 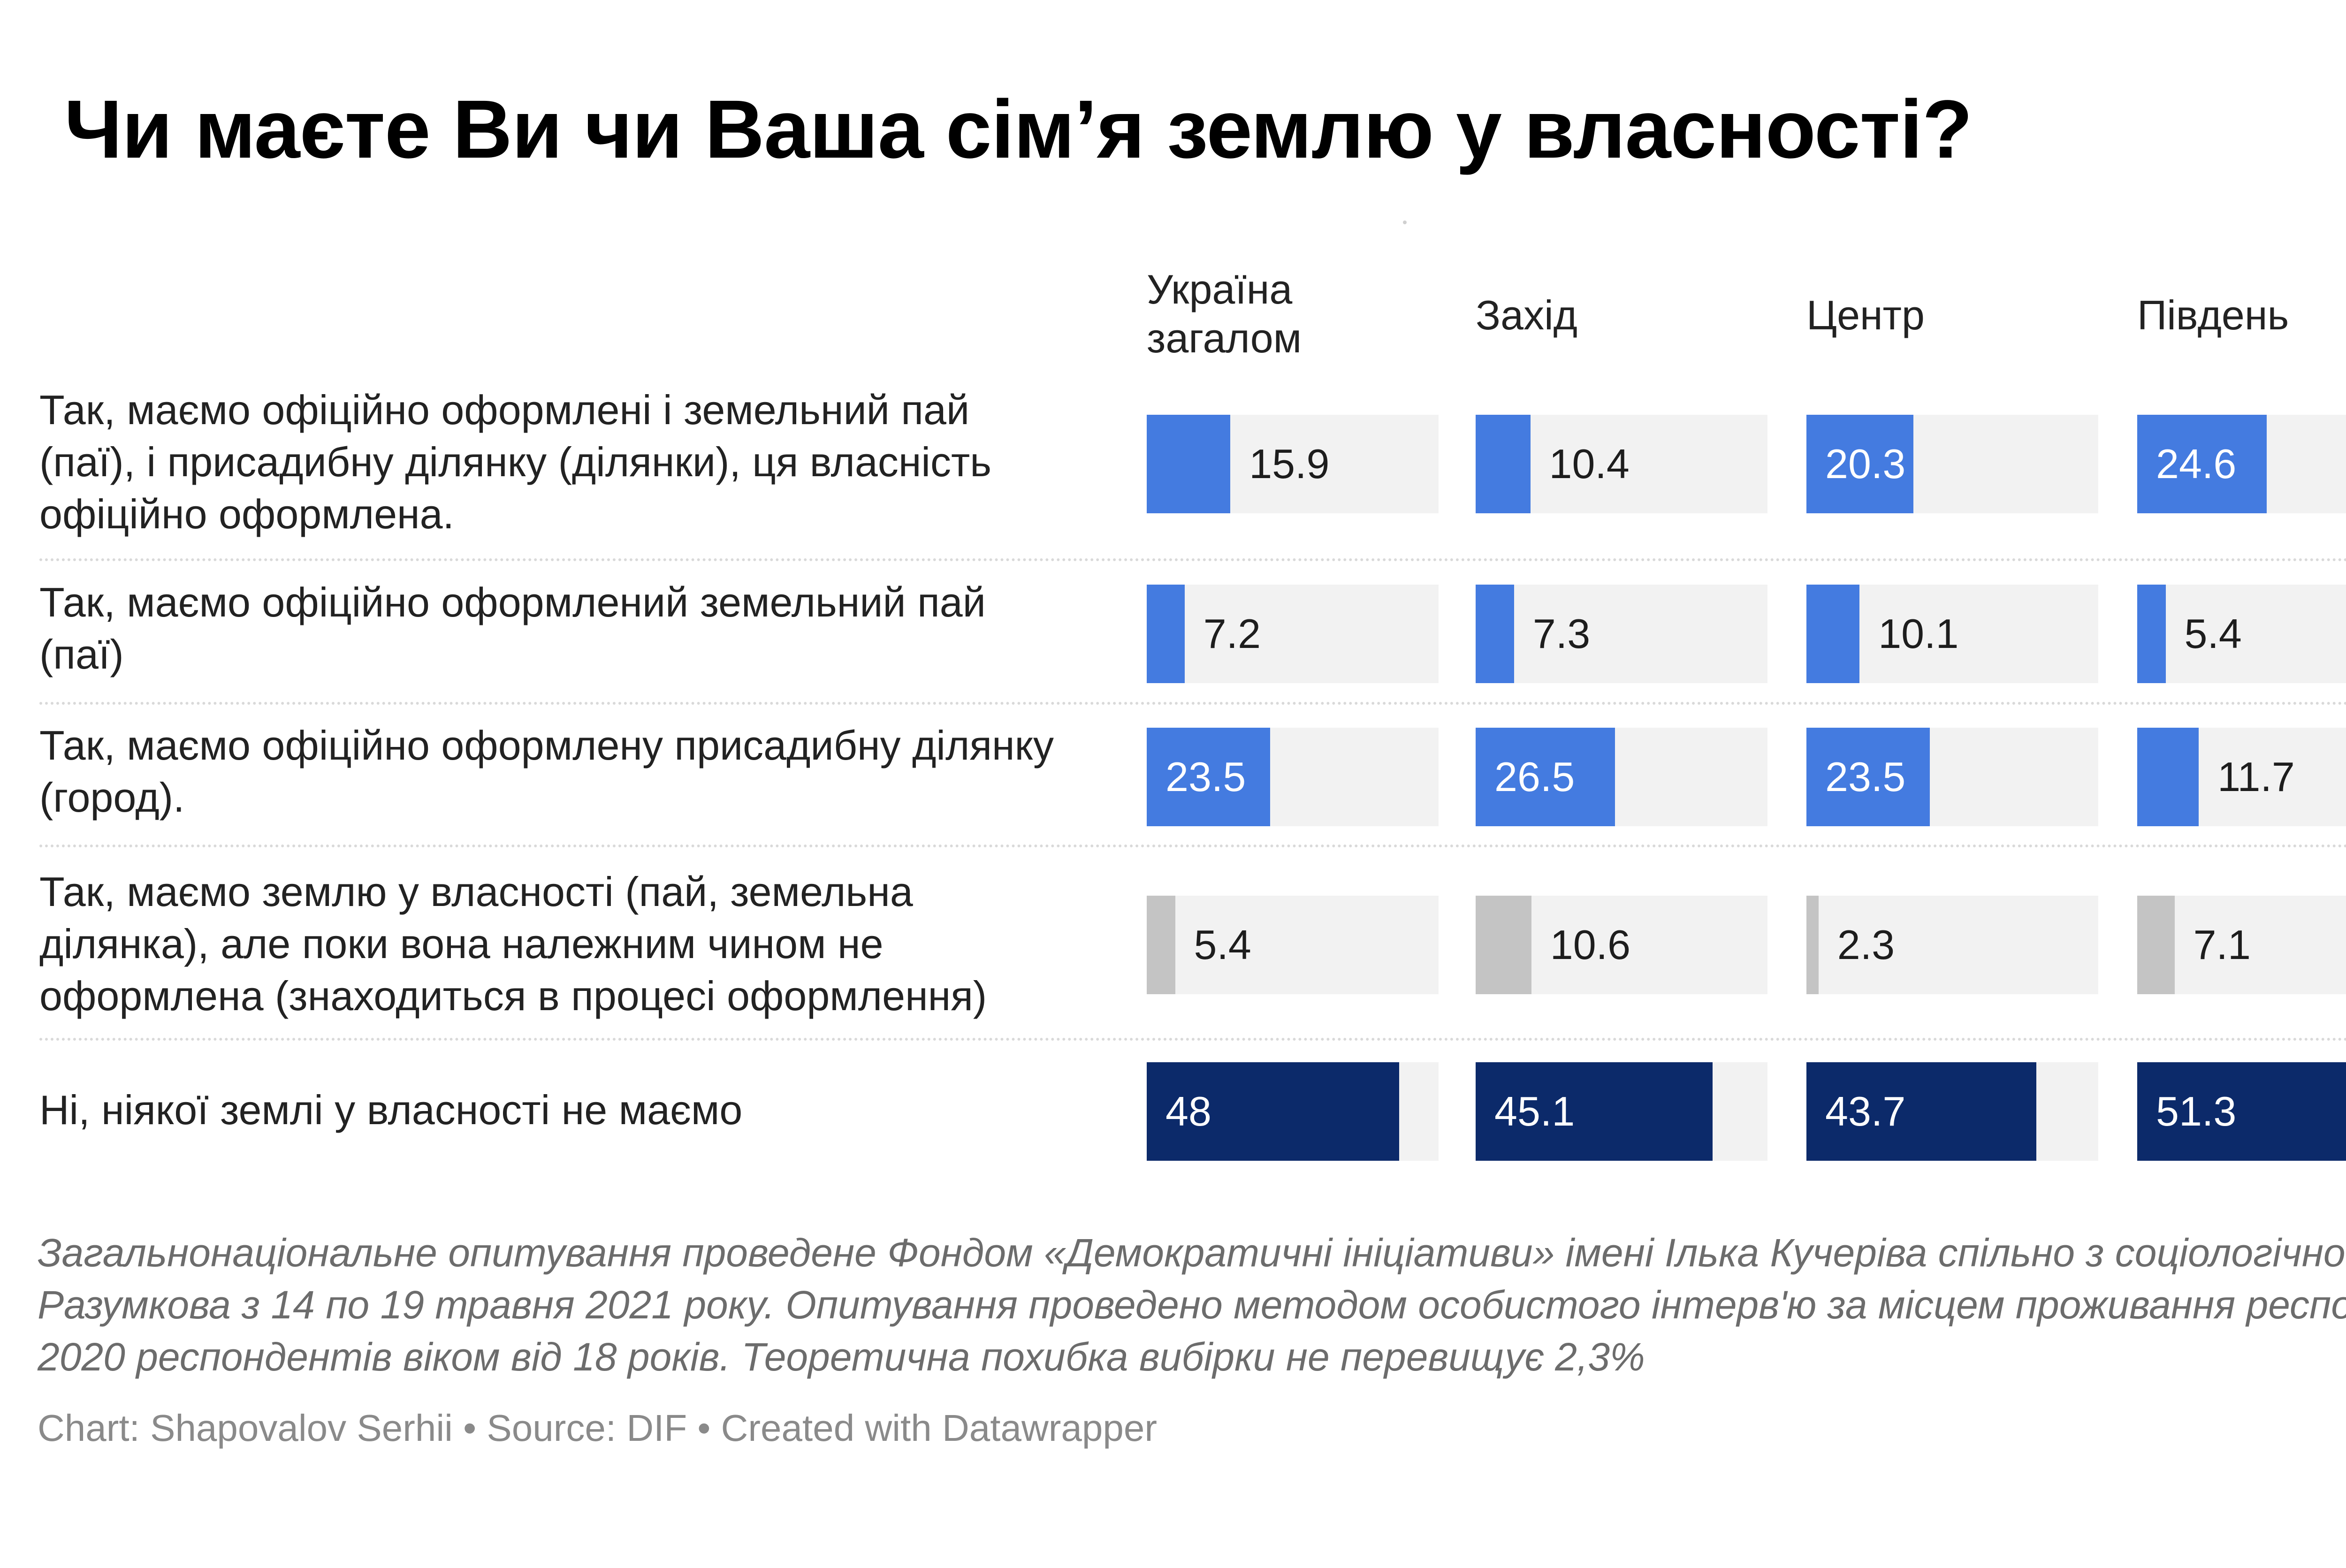 I want to click on row-label-line: офіційно оформлена., so click(x=247, y=514).